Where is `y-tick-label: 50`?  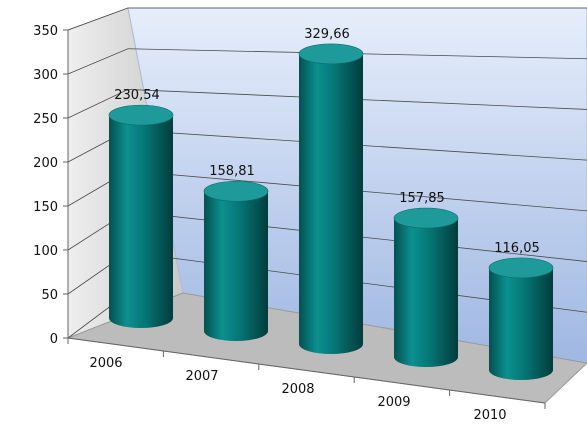 y-tick-label: 50 is located at coordinates (49, 295).